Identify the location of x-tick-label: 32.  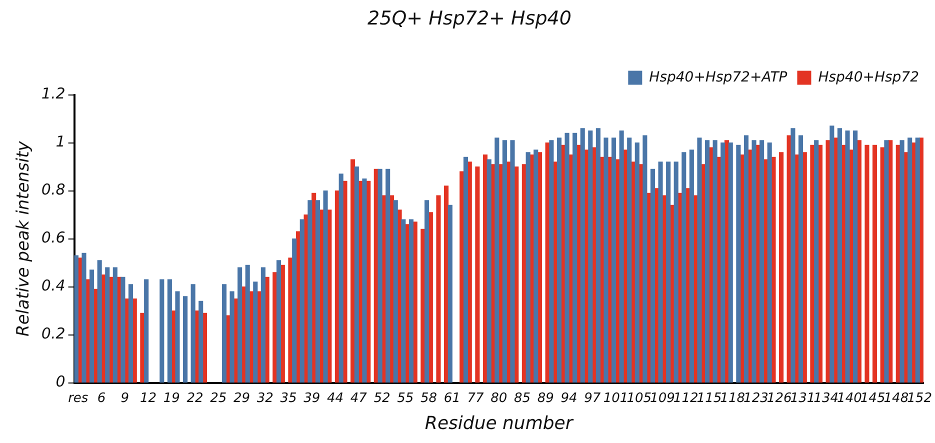
(265, 398).